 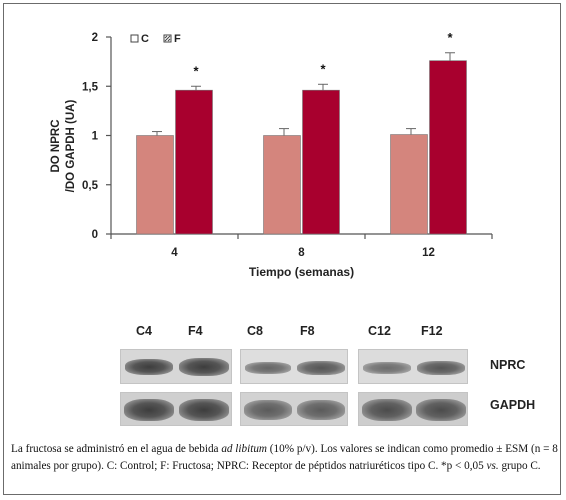 I want to click on lane-label-f4: F4, so click(x=195, y=331).